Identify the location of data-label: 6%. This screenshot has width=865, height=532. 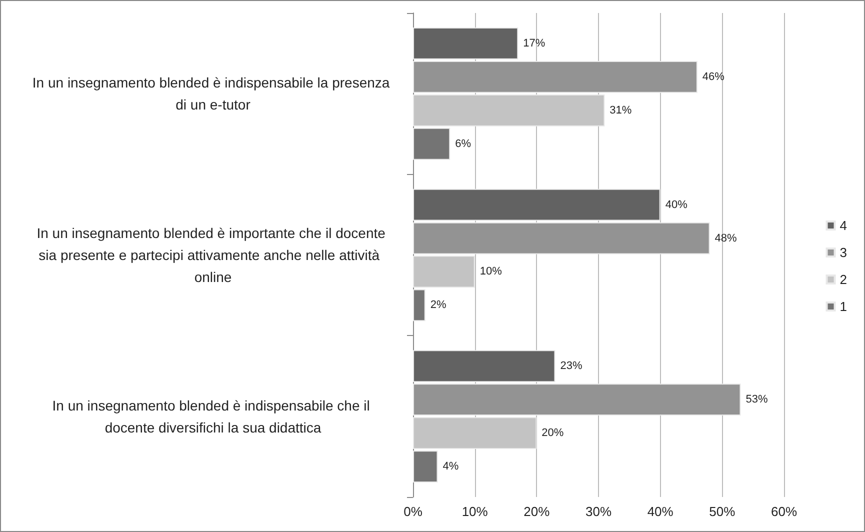
(463, 144).